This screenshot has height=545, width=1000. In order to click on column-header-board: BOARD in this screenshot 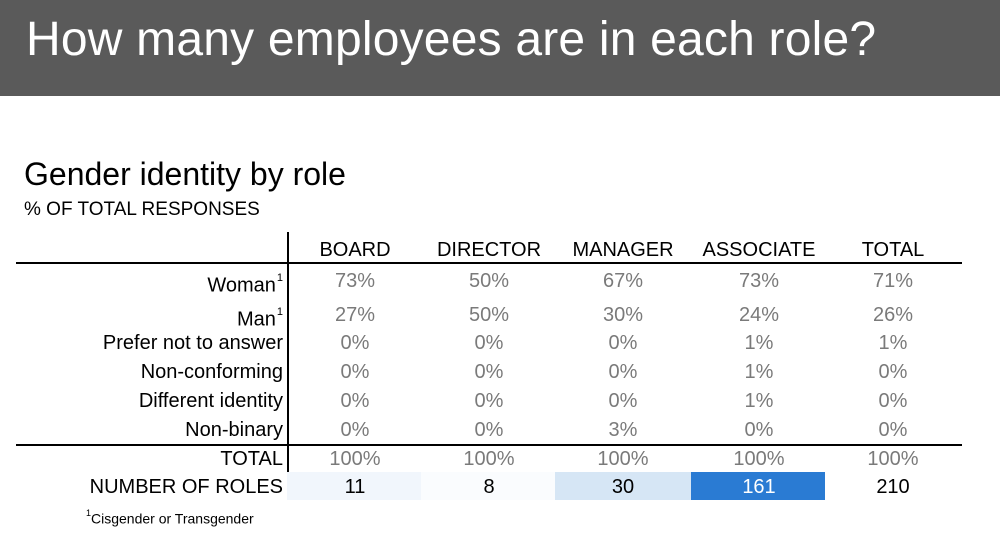, I will do `click(355, 250)`.